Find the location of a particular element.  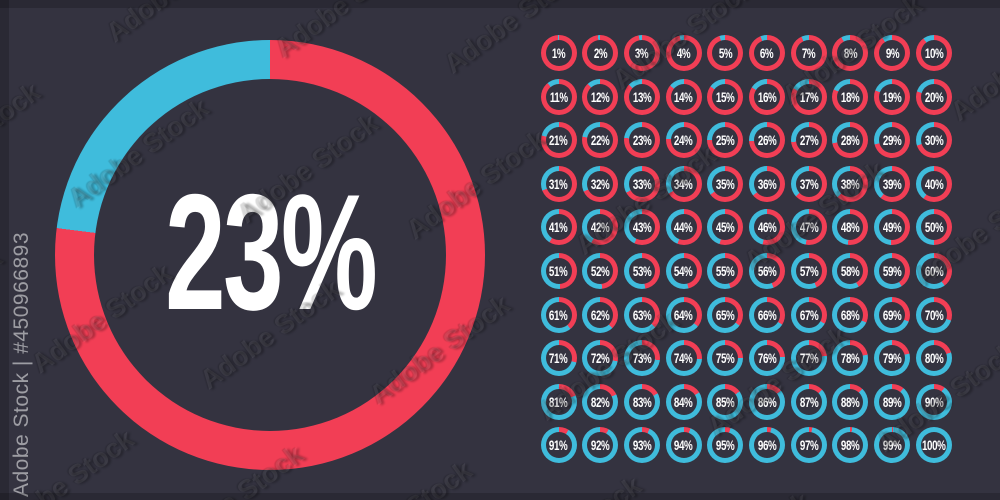

donut-hole: 84% is located at coordinates (683, 401).